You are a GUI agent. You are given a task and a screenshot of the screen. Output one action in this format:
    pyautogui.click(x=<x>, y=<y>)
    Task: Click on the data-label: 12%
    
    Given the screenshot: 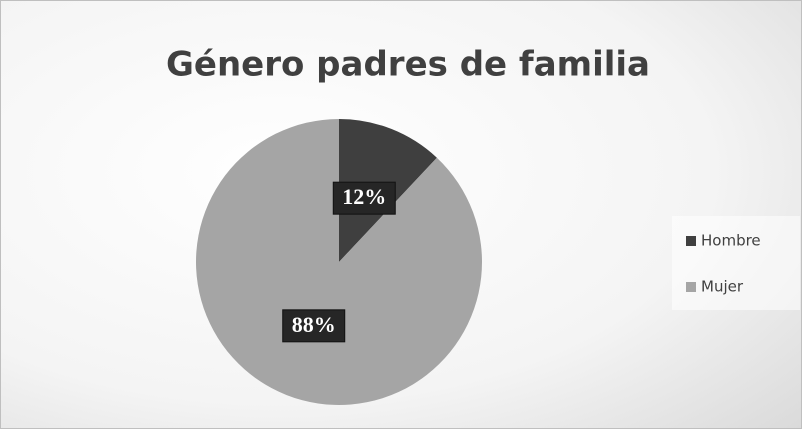 What is the action you would take?
    pyautogui.click(x=364, y=196)
    